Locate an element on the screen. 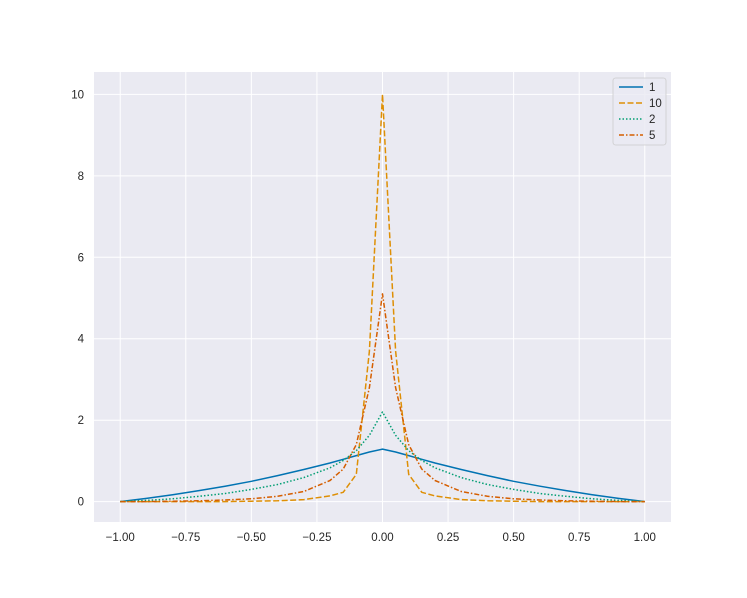  x-tick-label: 0.00 is located at coordinates (382, 538).